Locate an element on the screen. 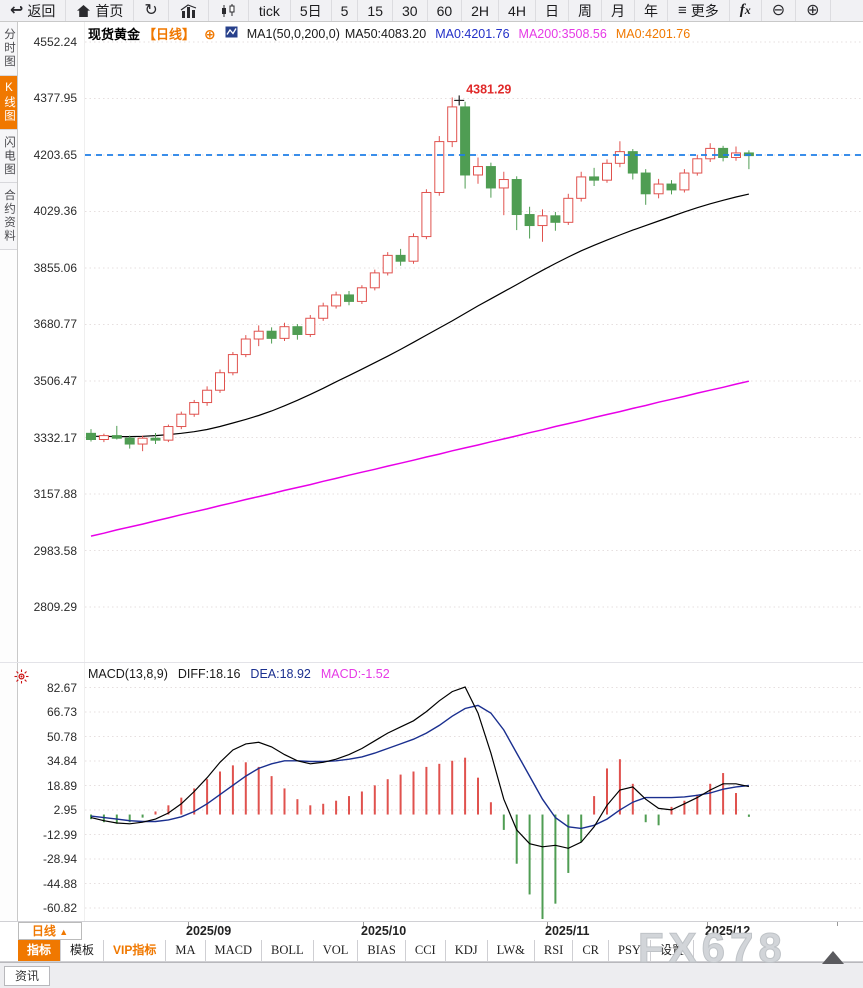 The width and height of the screenshot is (863, 988). period-5d-button: 5日 is located at coordinates (311, 10).